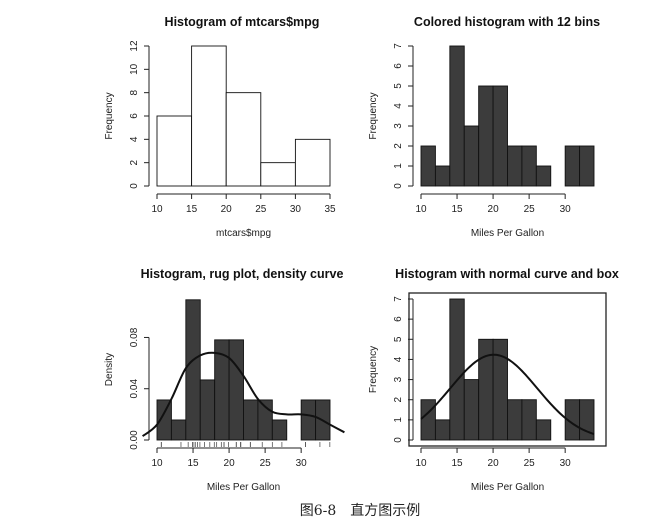 The width and height of the screenshot is (655, 522). What do you see at coordinates (242, 22) in the screenshot?
I see `chart-title: Histogram of mtcars$mpg` at bounding box center [242, 22].